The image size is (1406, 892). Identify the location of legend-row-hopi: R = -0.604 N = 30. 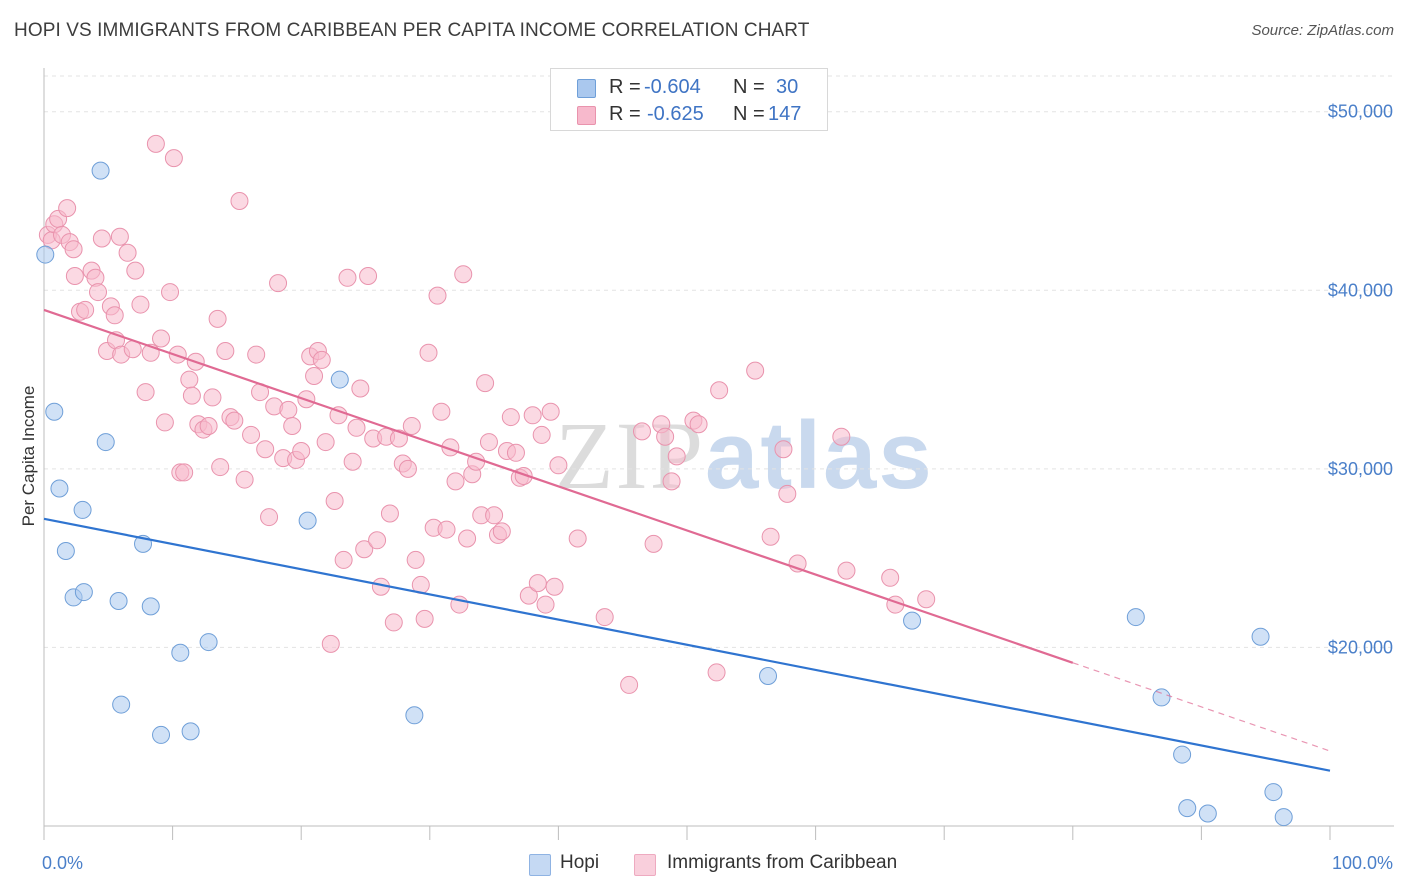
(689, 88).